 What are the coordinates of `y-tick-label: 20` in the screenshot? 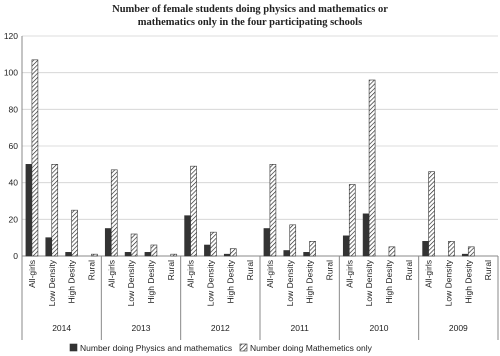 It's located at (14, 219).